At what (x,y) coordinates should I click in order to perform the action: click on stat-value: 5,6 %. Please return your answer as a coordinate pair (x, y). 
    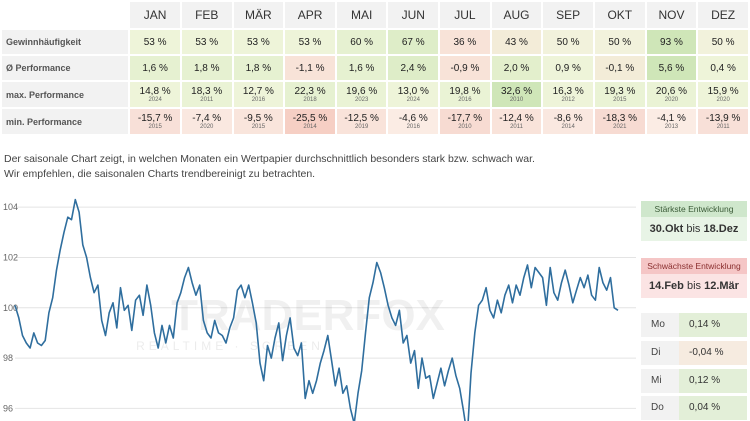
    Looking at the image, I should click on (671, 68).